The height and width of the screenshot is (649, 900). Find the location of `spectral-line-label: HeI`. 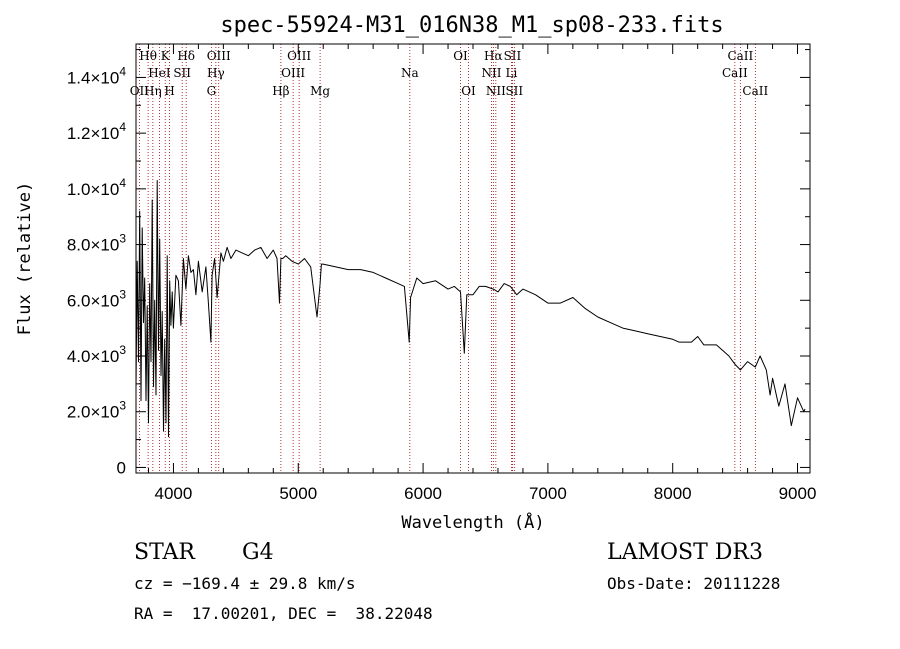

spectral-line-label: HeI is located at coordinates (159, 73).